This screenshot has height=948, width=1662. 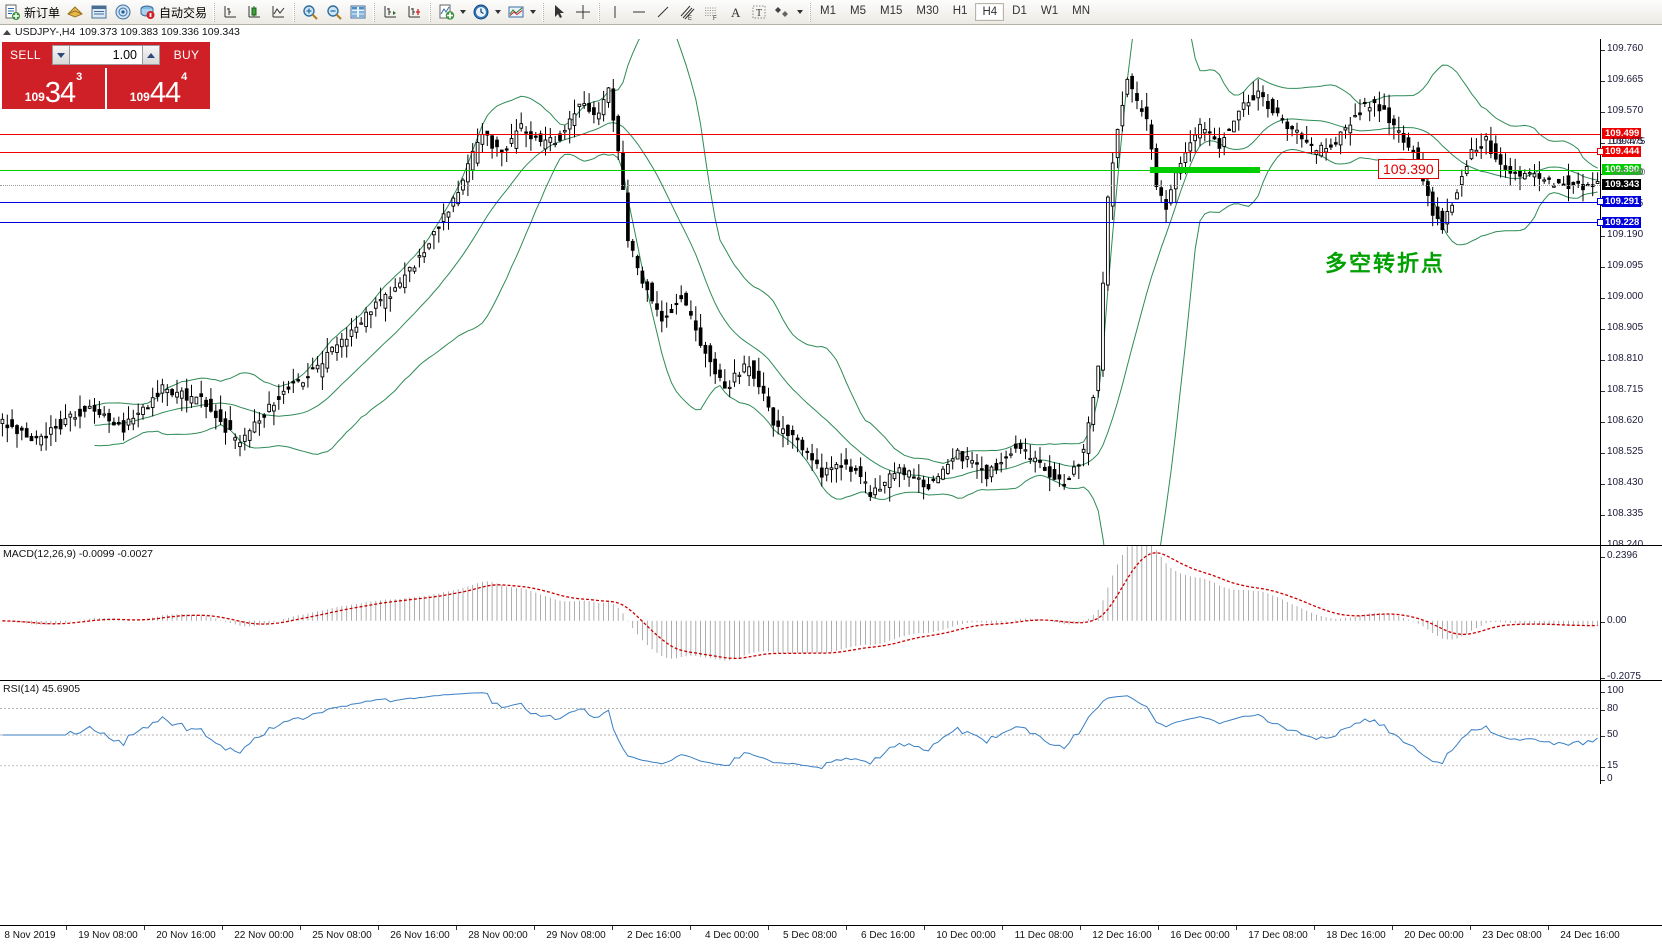 I want to click on timeframe-m1: M1, so click(x=828, y=11).